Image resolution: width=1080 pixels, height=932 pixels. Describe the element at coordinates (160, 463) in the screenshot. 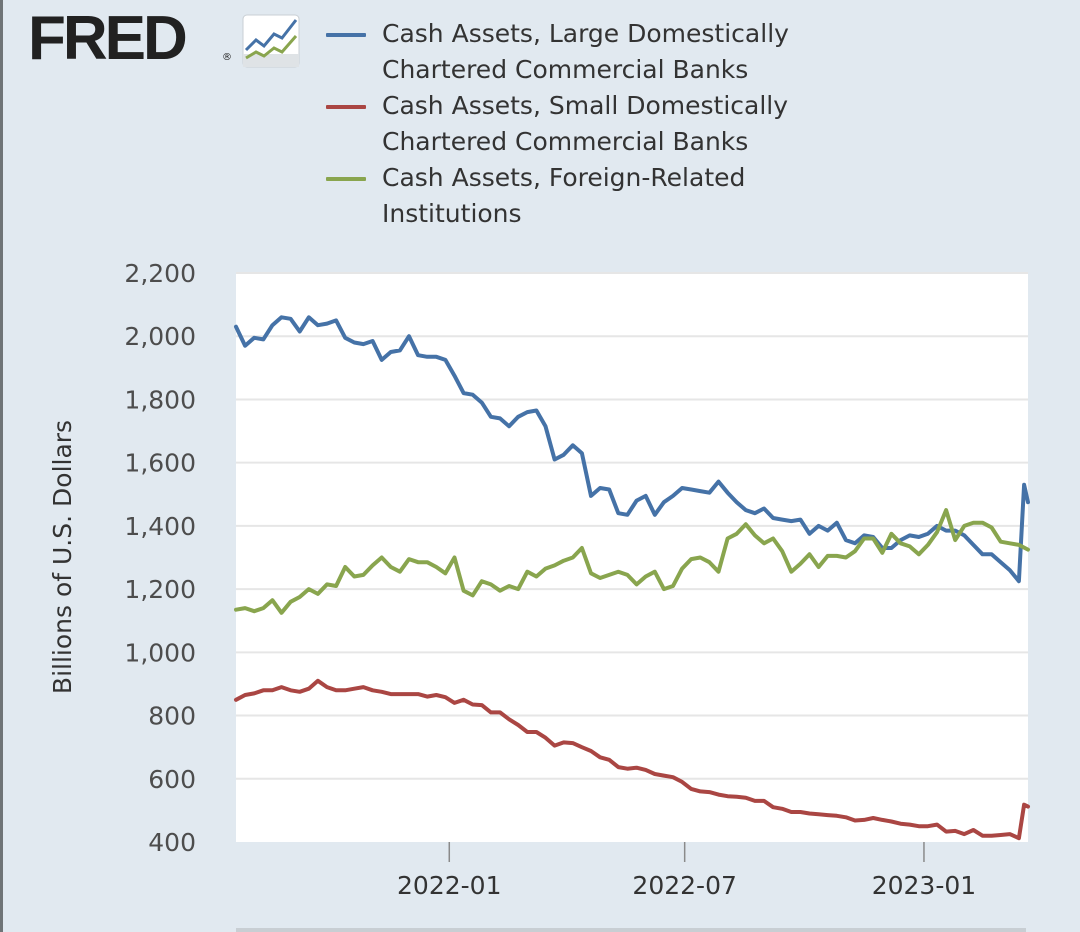

I see `y-tick-label: 1,600` at that location.